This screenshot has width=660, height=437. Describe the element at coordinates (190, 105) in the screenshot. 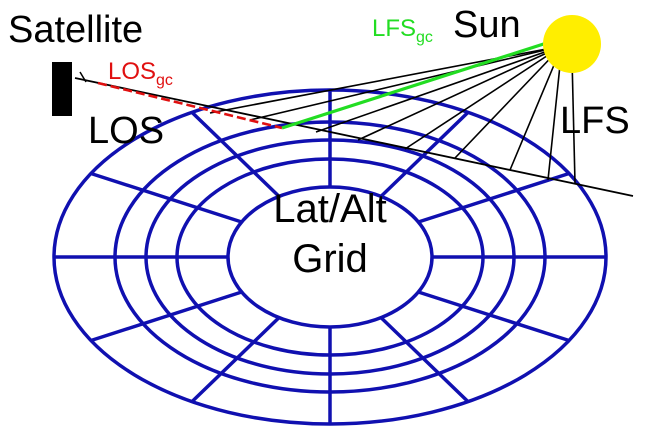

I see `los-gc-segment` at that location.